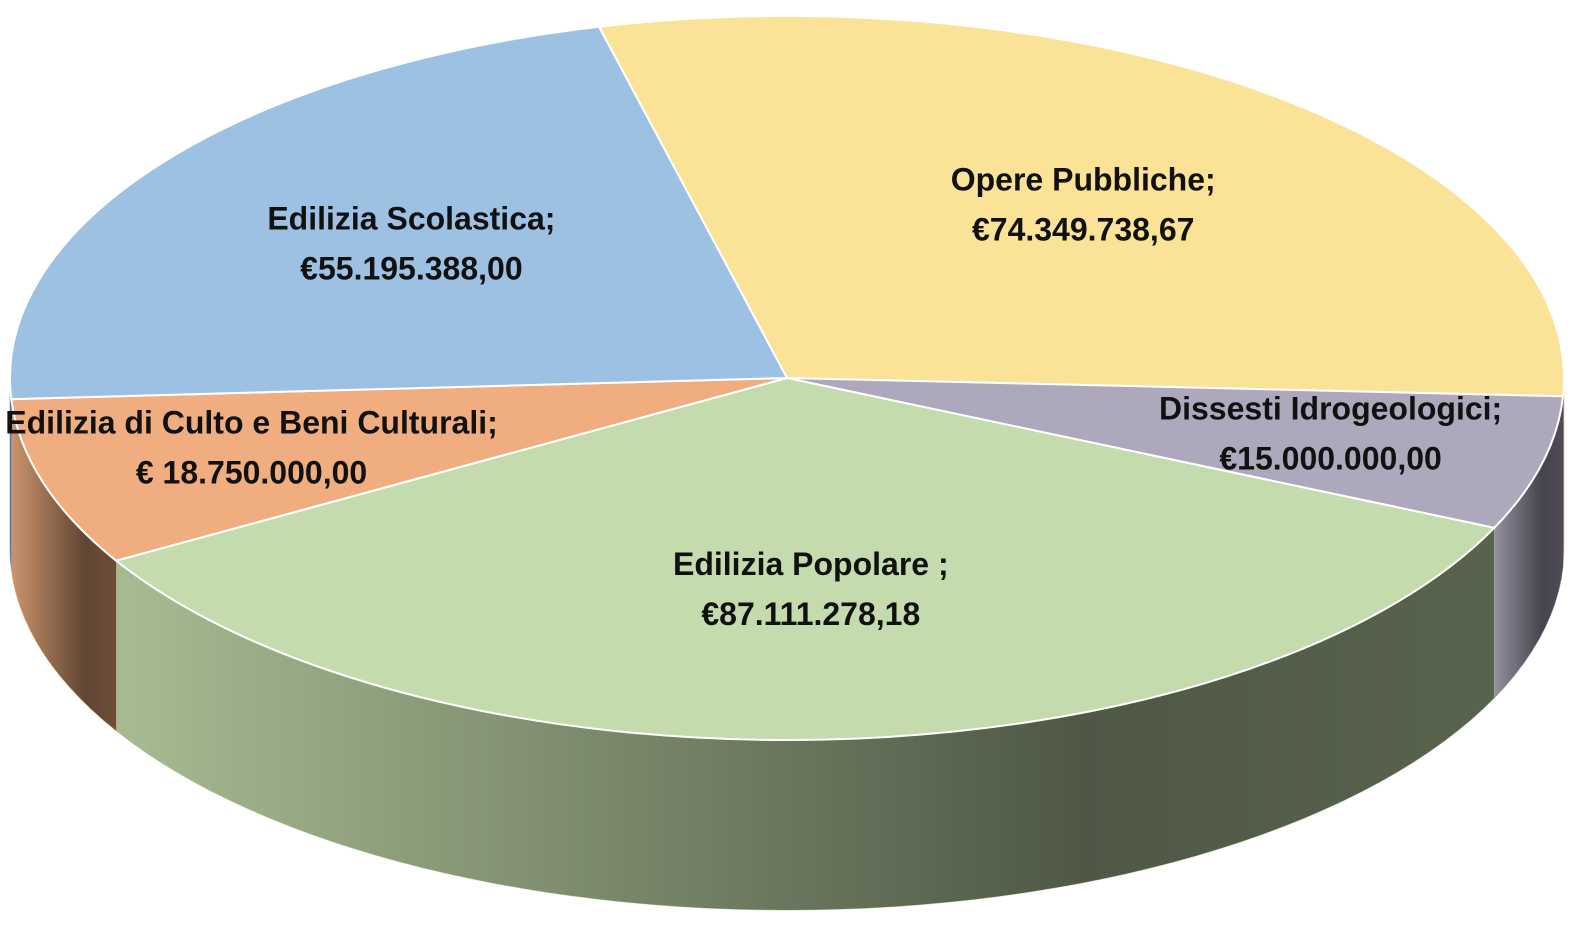 This screenshot has height=937, width=1596. Describe the element at coordinates (810, 614) in the screenshot. I see `data-label-value: €87.111.278,18` at that location.